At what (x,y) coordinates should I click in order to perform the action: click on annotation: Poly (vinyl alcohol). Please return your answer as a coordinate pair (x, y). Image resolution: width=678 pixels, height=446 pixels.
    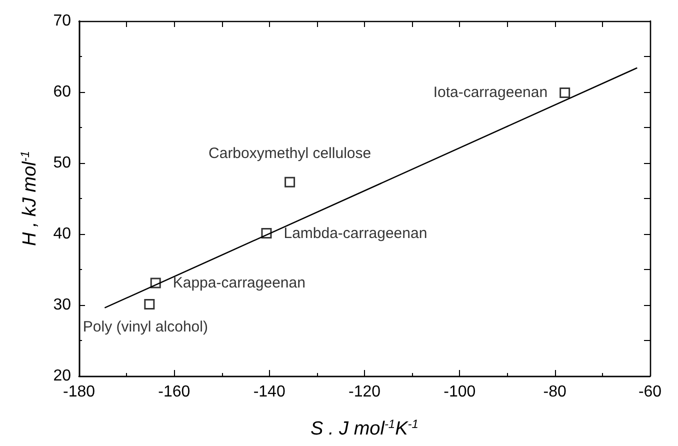
    Looking at the image, I should click on (145, 327).